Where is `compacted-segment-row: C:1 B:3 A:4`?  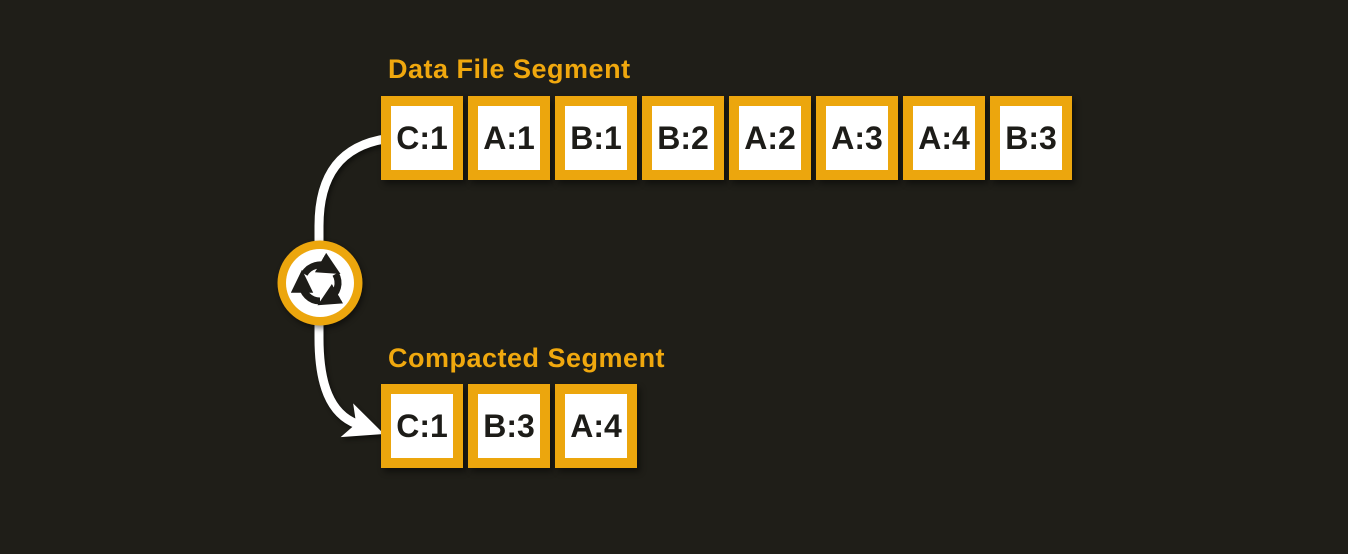
compacted-segment-row: C:1 B:3 A:4 is located at coordinates (509, 426).